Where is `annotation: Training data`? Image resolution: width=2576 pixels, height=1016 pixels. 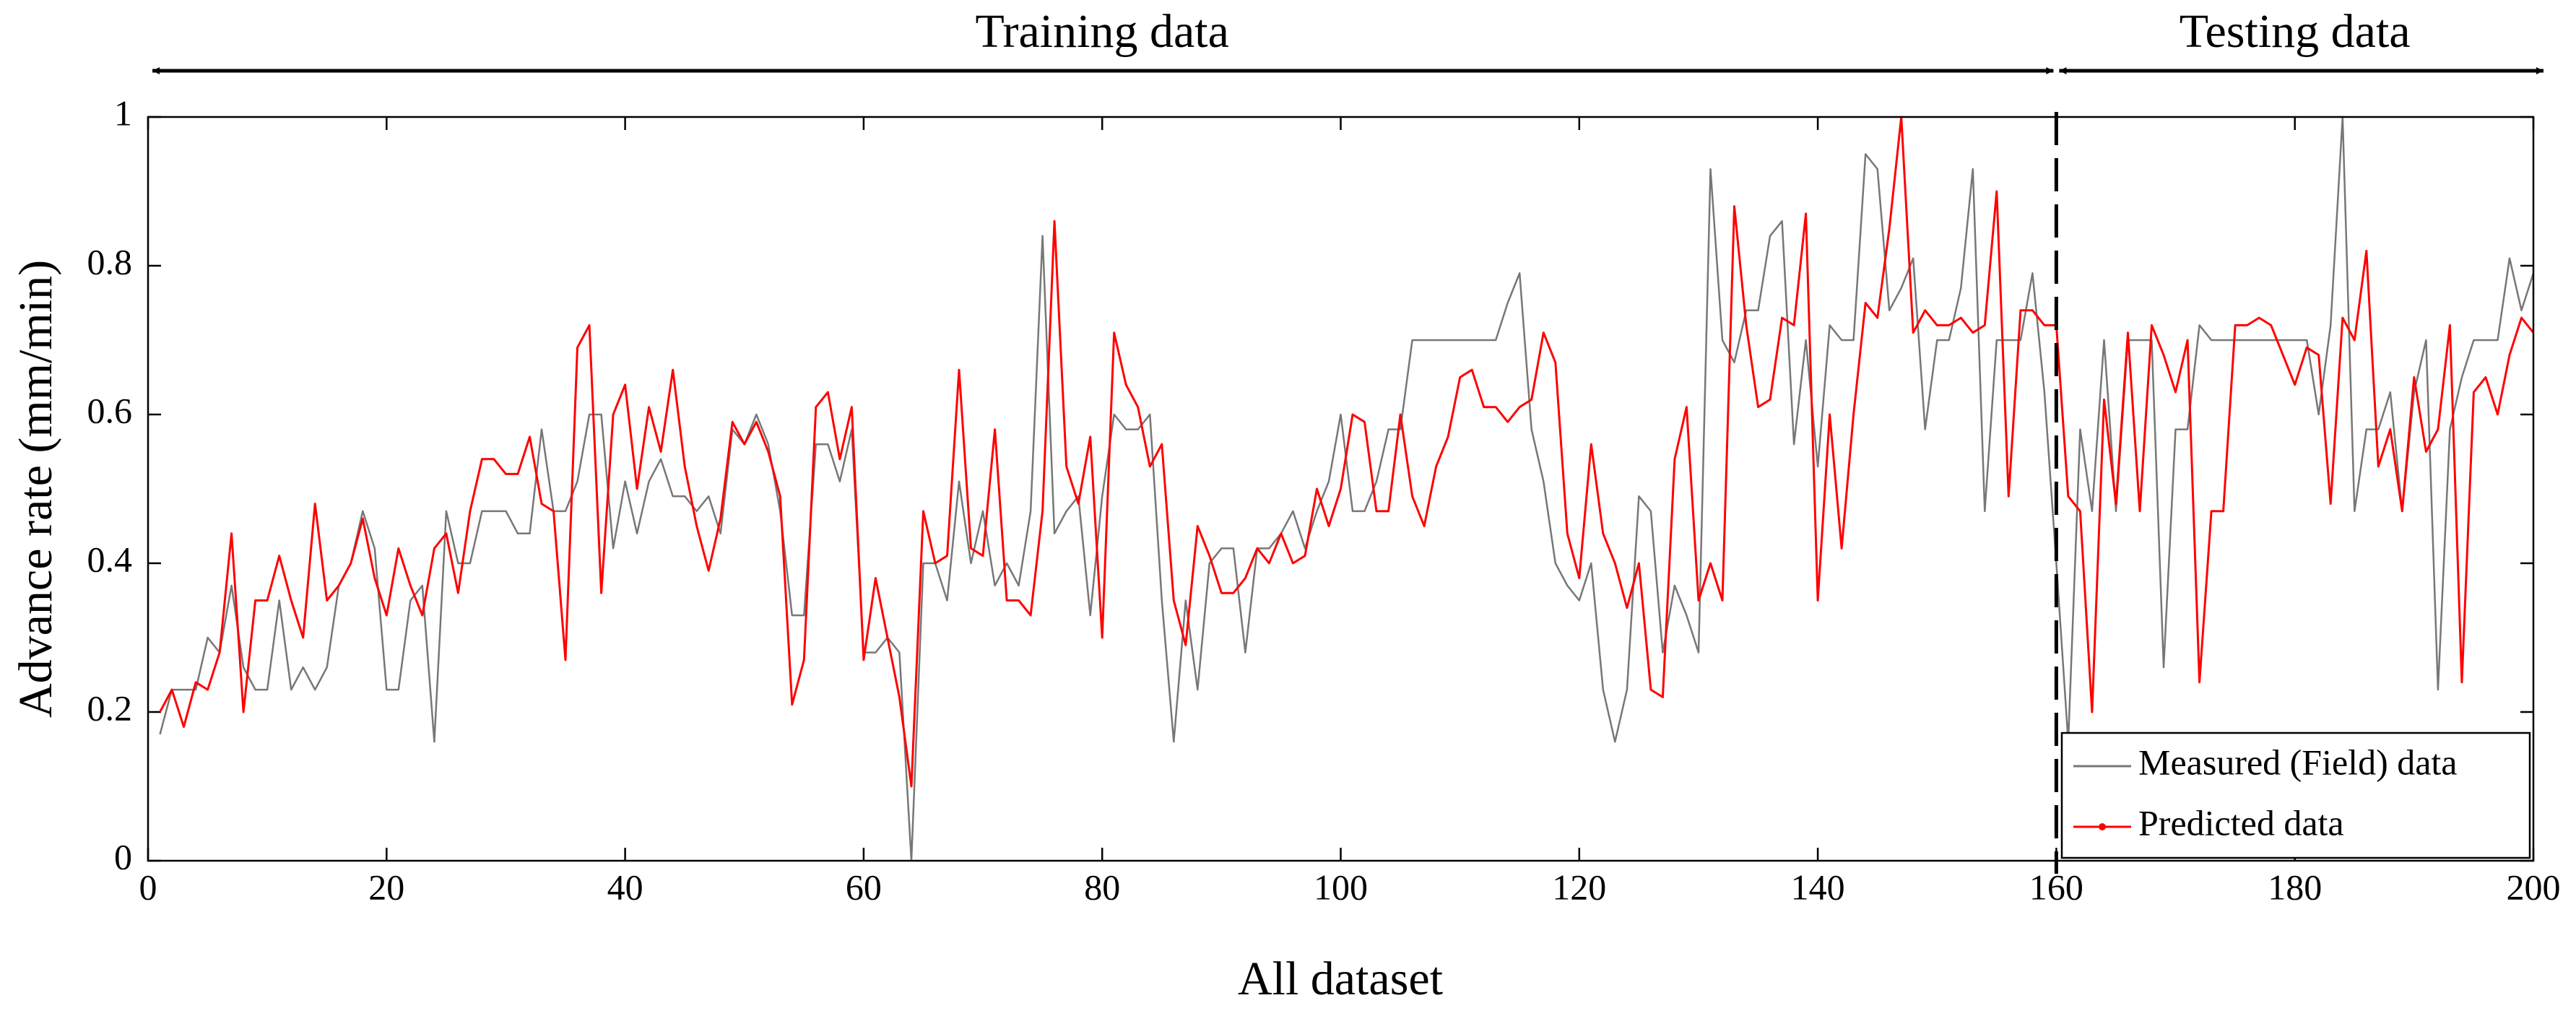
annotation: Training data is located at coordinates (1102, 31).